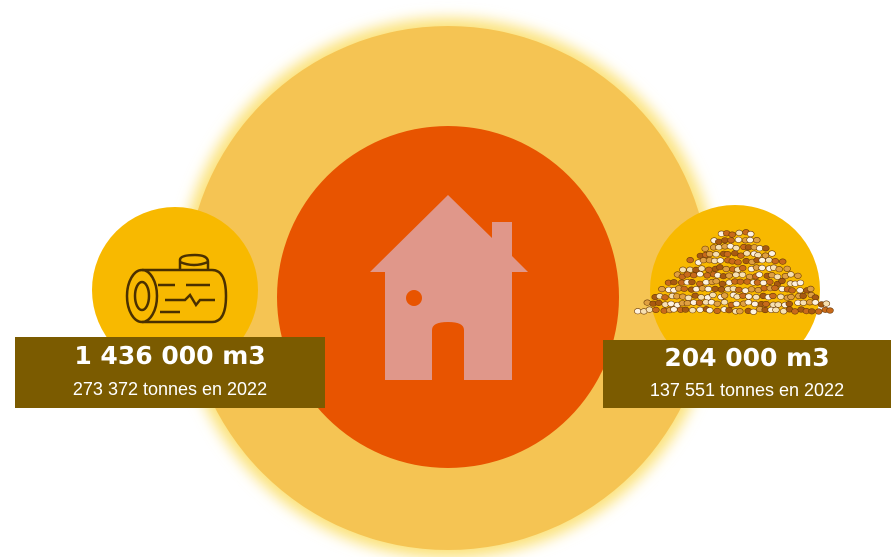 The width and height of the screenshot is (896, 557). What do you see at coordinates (449, 287) in the screenshot?
I see `house-icon` at bounding box center [449, 287].